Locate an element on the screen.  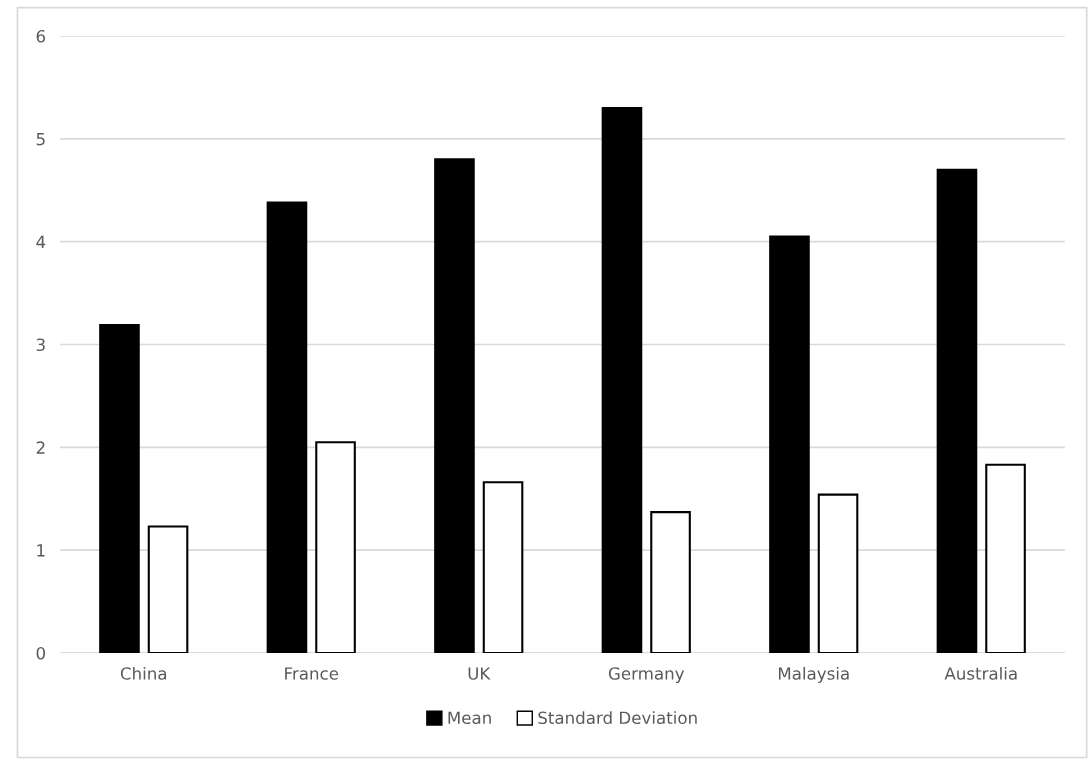
x-tick-label: Germany is located at coordinates (646, 675).